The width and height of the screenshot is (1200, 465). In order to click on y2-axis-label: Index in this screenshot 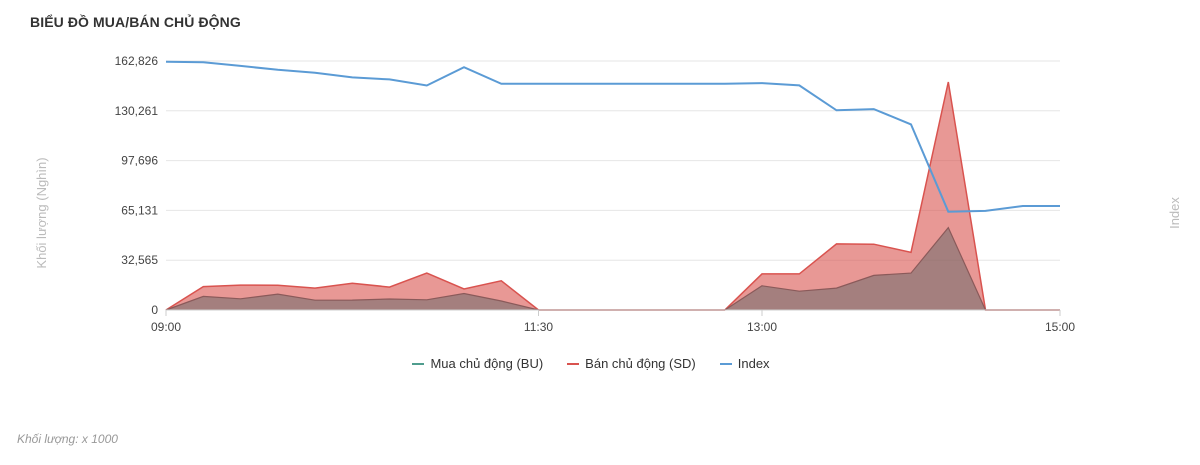, I will do `click(1174, 213)`.